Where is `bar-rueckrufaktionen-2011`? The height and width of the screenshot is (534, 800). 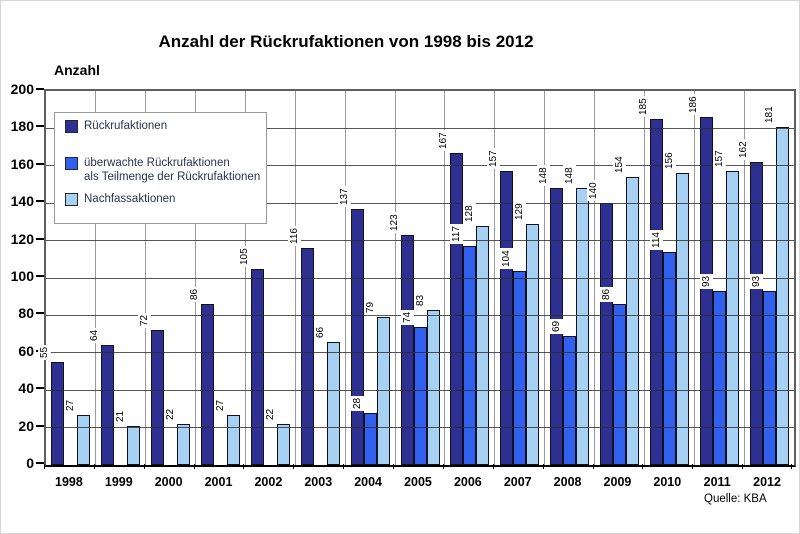 bar-rueckrufaktionen-2011 is located at coordinates (706, 291).